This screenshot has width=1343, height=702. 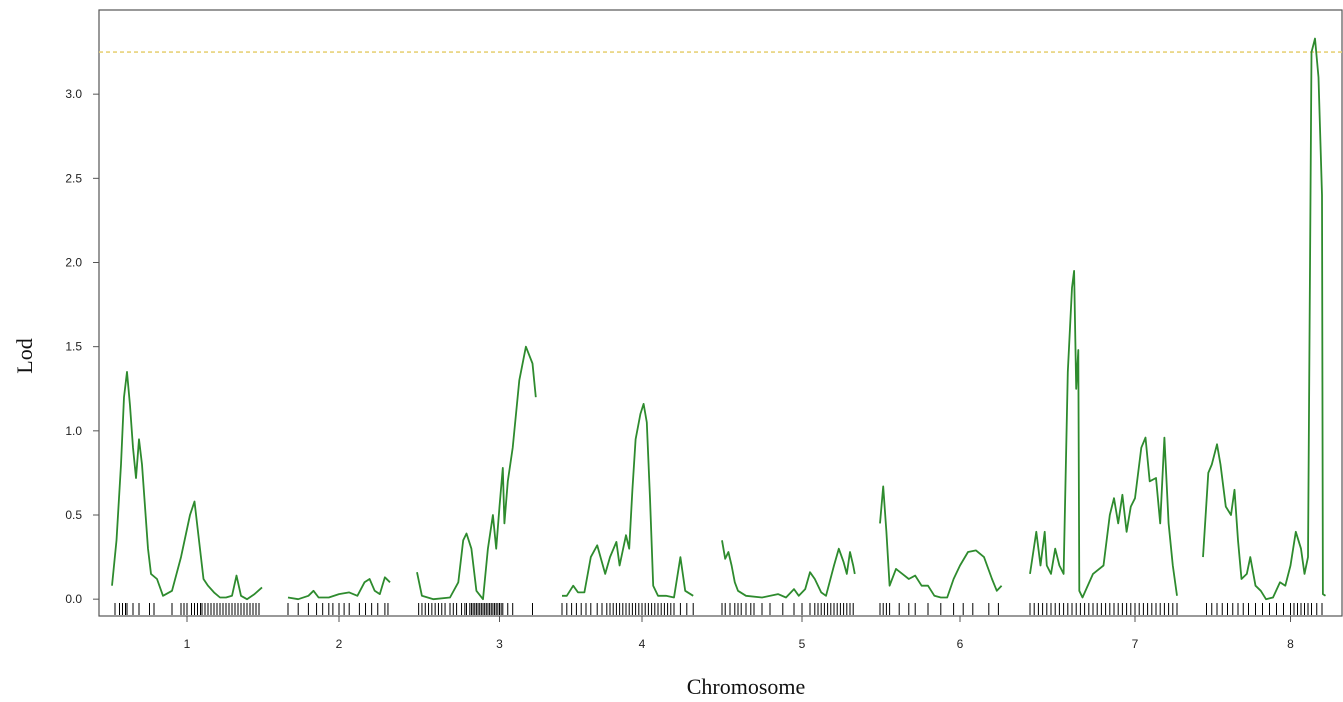 What do you see at coordinates (1264, 319) in the screenshot?
I see `chromosome-8-line` at bounding box center [1264, 319].